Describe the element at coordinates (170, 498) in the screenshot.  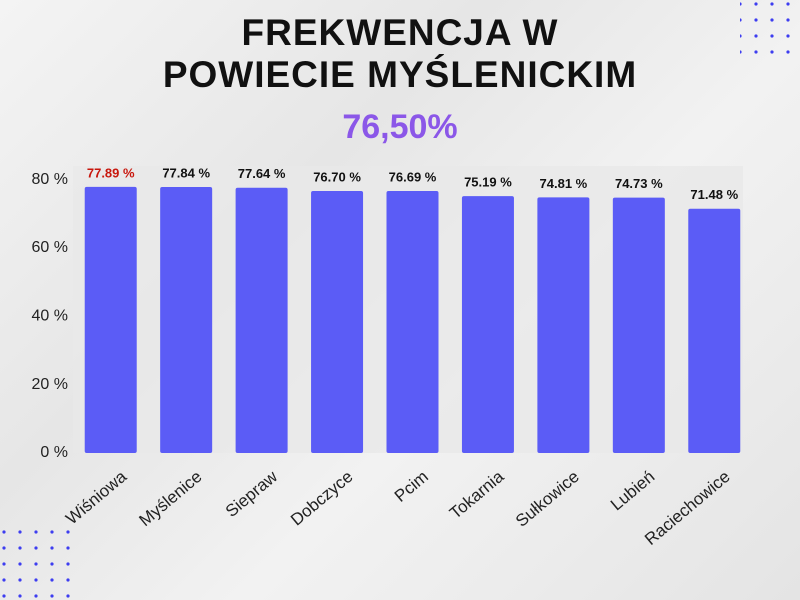
I see `x-tick-label: Myślenice` at that location.